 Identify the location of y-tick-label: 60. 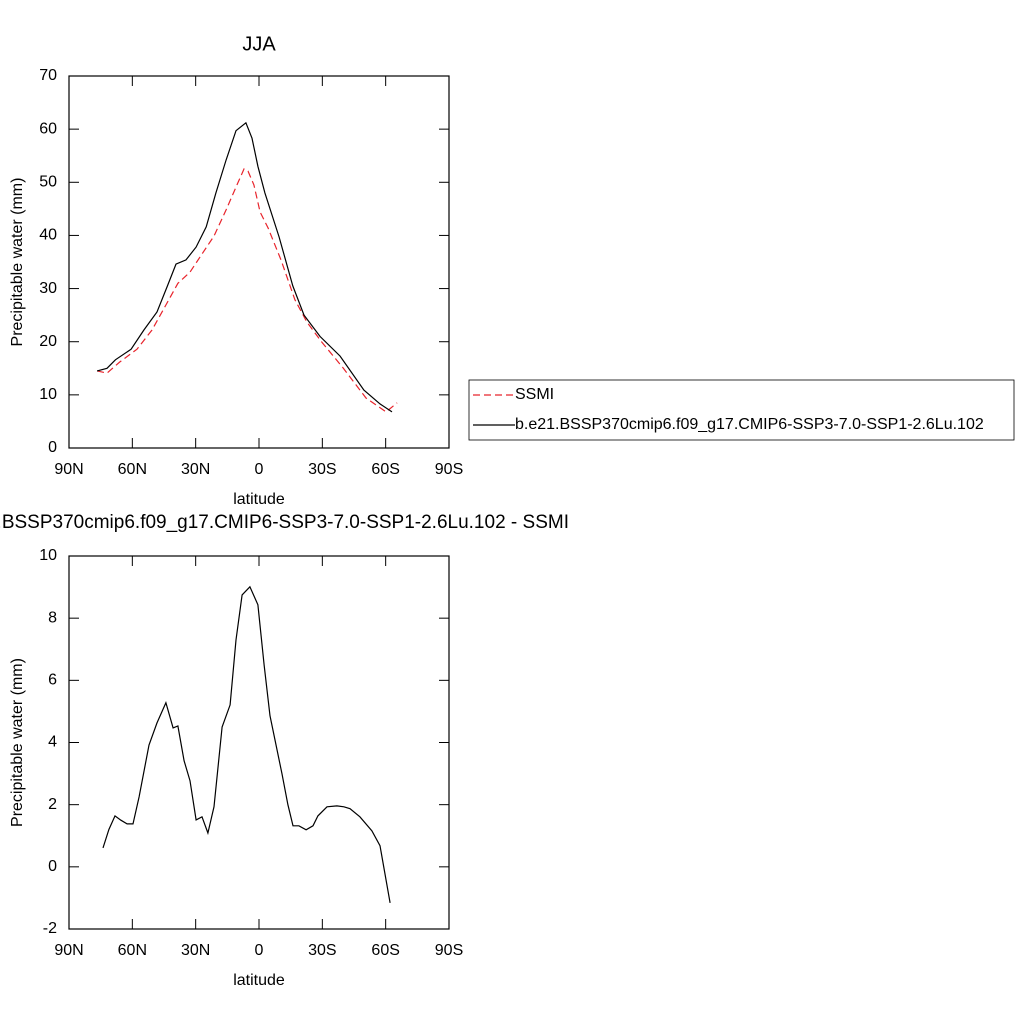
(48, 128).